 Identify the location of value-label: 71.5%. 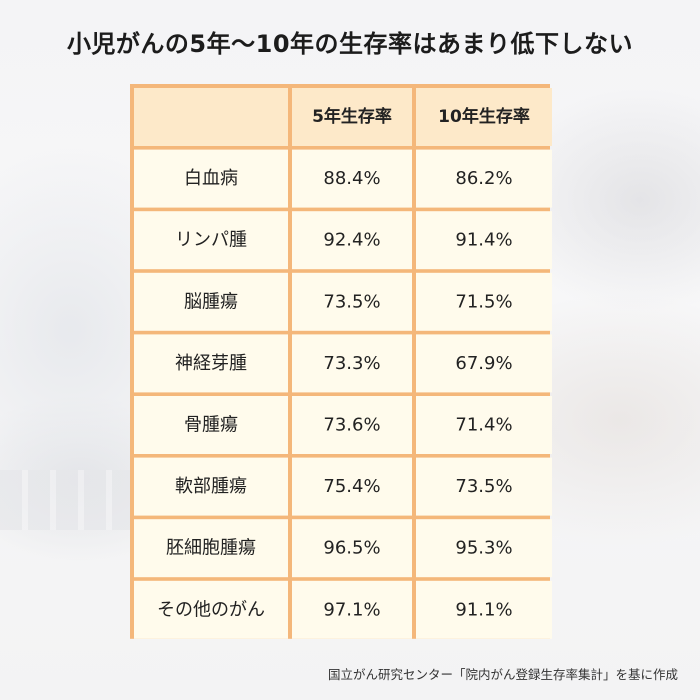
(483, 301).